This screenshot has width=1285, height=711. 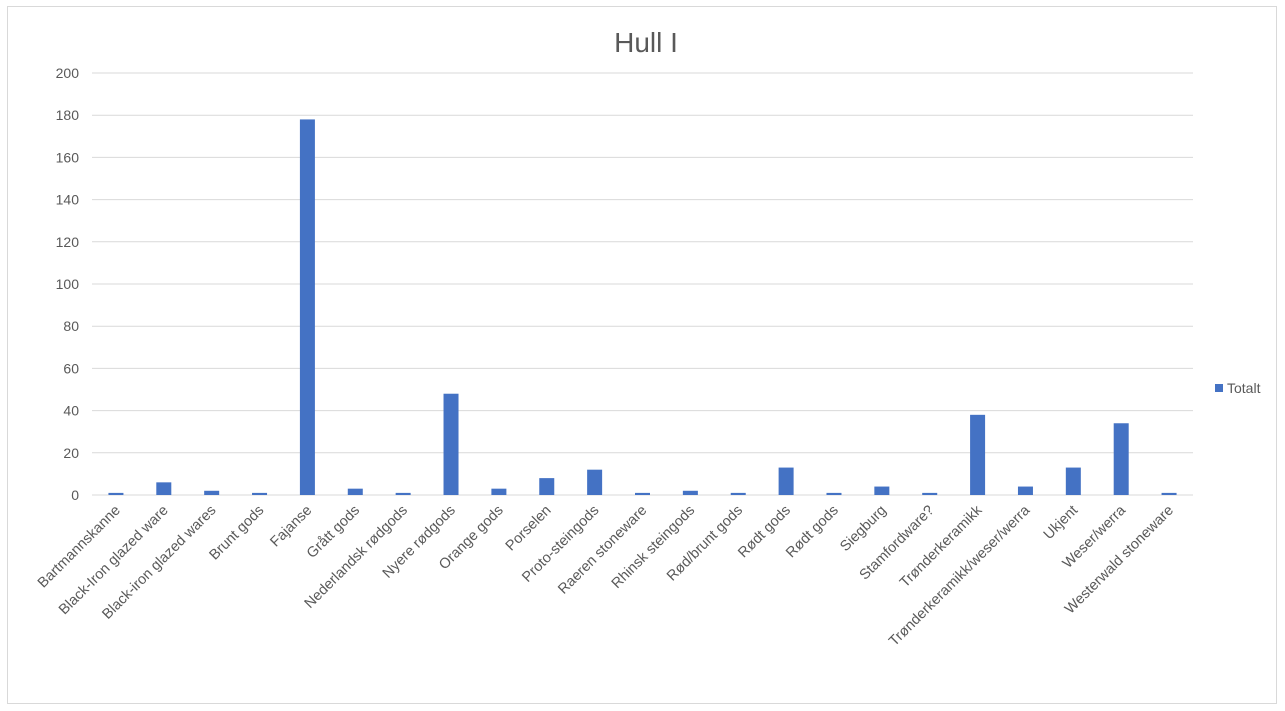 I want to click on y-tick-label: 60, so click(x=71, y=368).